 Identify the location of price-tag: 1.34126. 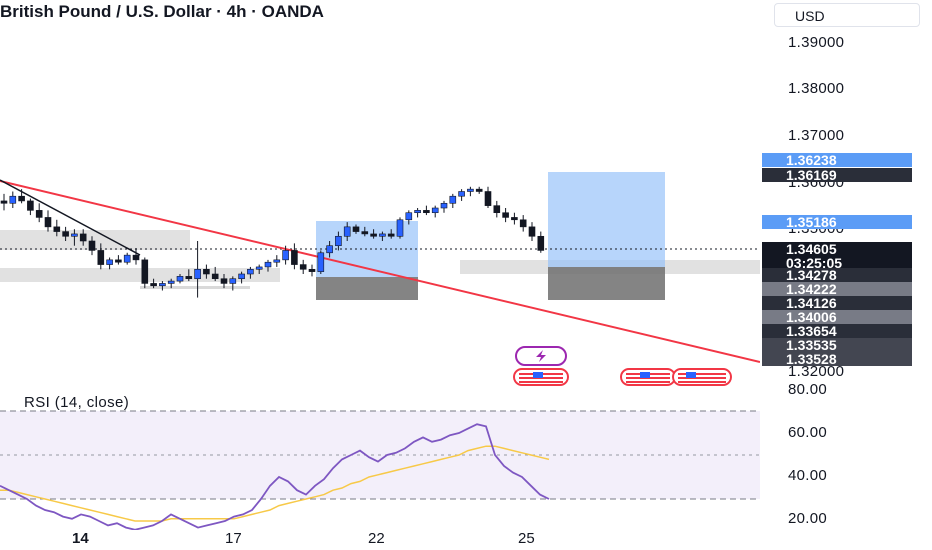
(837, 303).